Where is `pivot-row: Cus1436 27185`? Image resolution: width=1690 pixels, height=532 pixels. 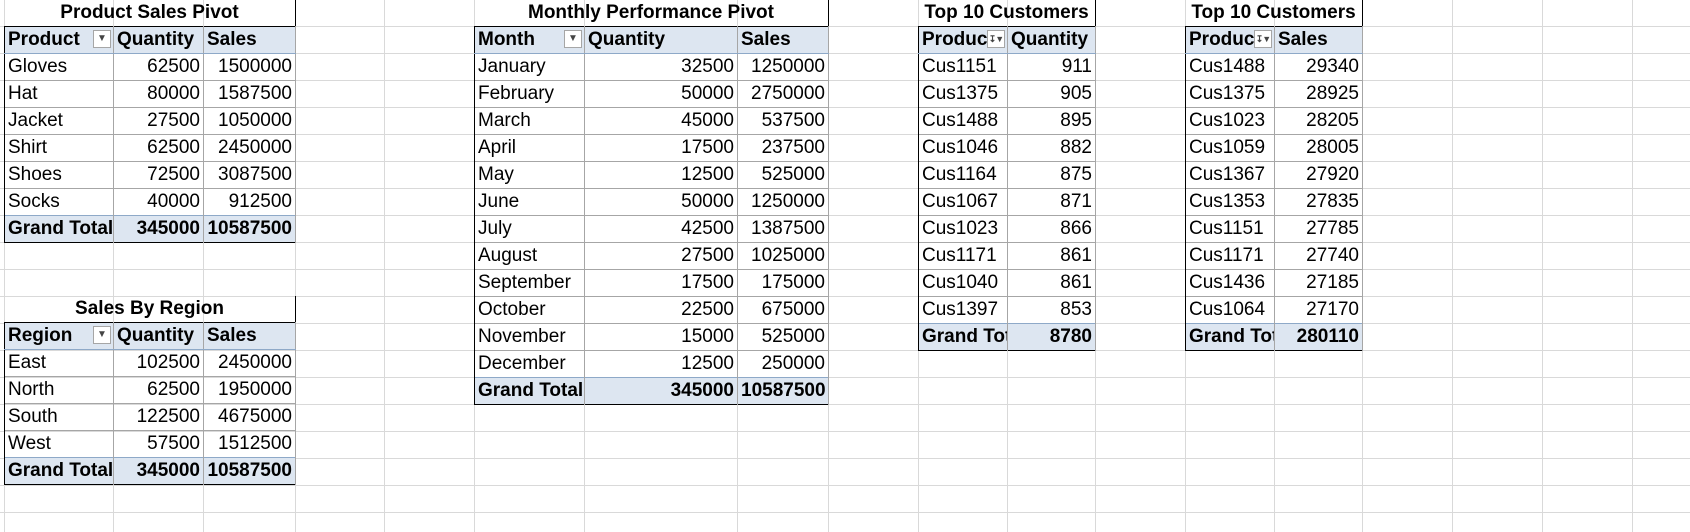
pivot-row: Cus1436 27185 is located at coordinates (1274, 283).